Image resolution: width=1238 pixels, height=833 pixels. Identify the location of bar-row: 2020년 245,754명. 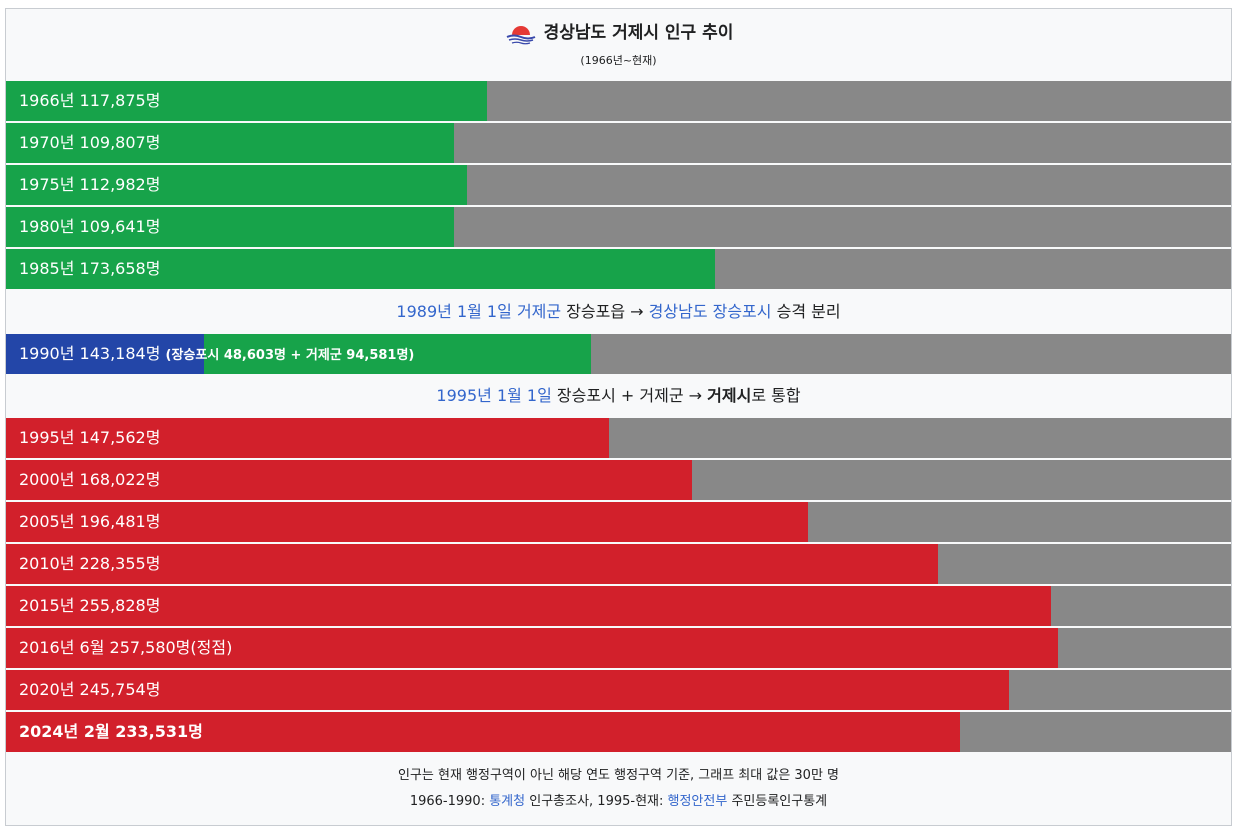
(618, 690).